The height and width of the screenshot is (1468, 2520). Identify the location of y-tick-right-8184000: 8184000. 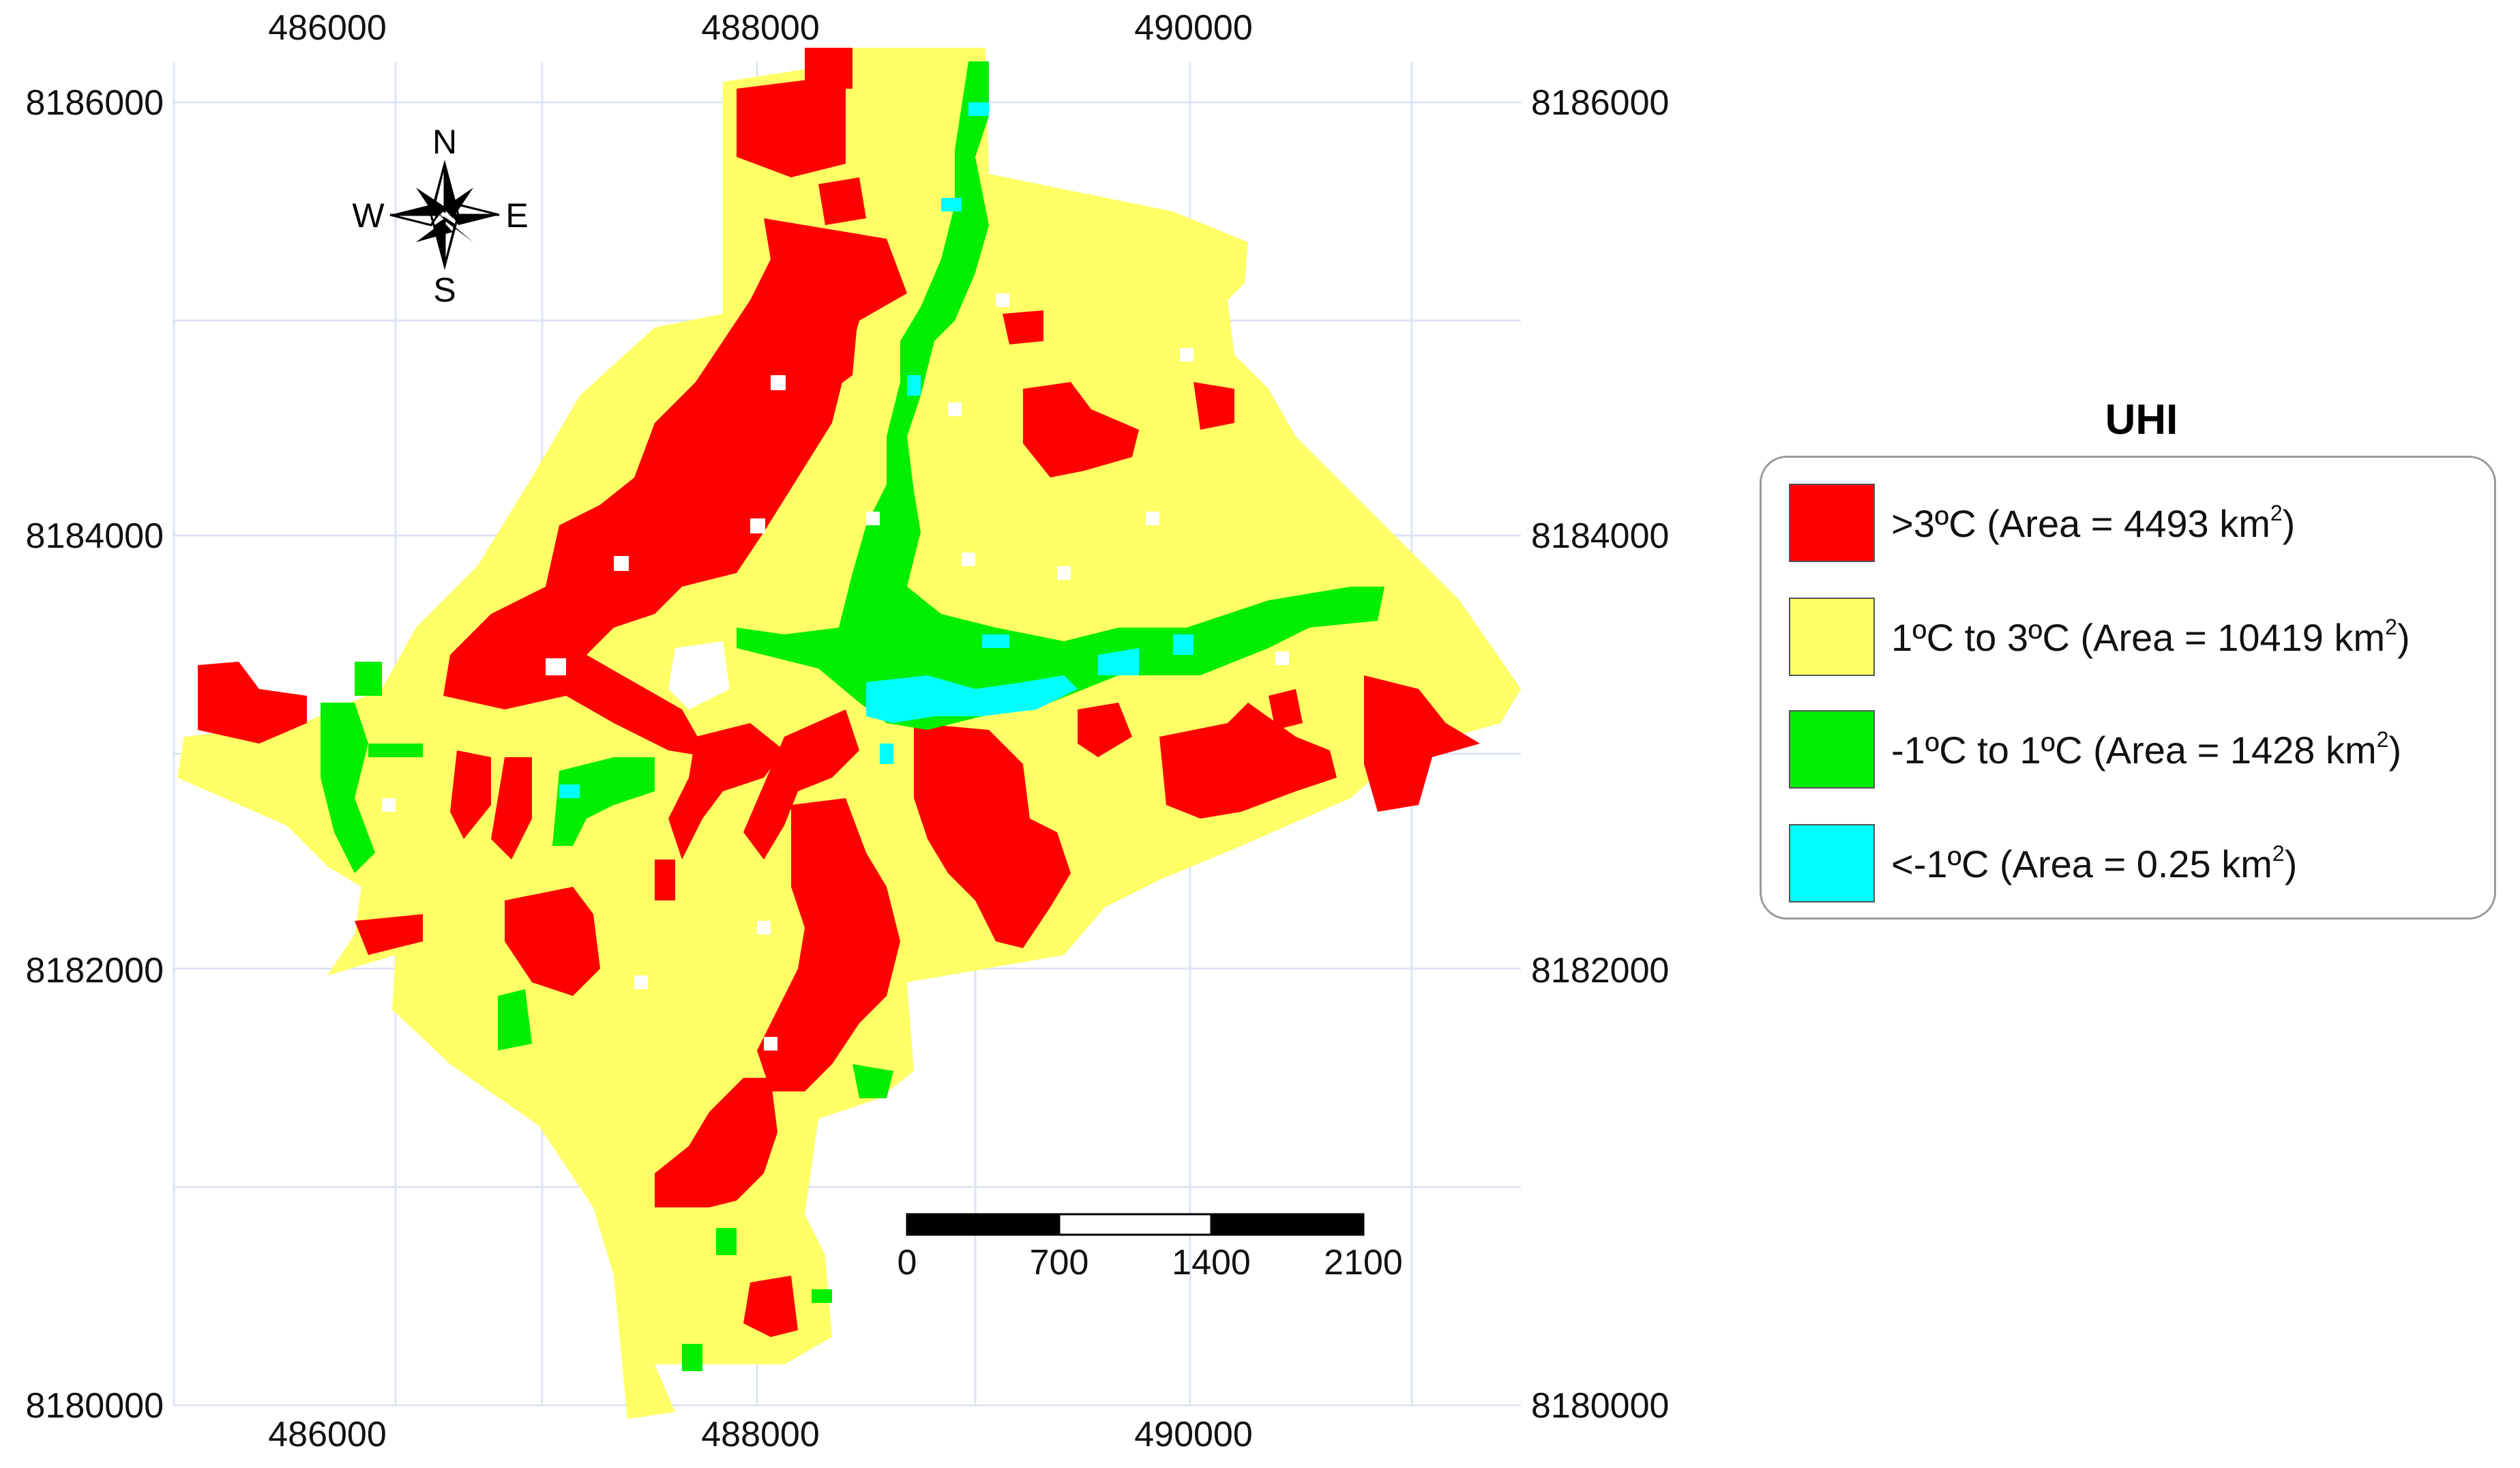
(1600, 536).